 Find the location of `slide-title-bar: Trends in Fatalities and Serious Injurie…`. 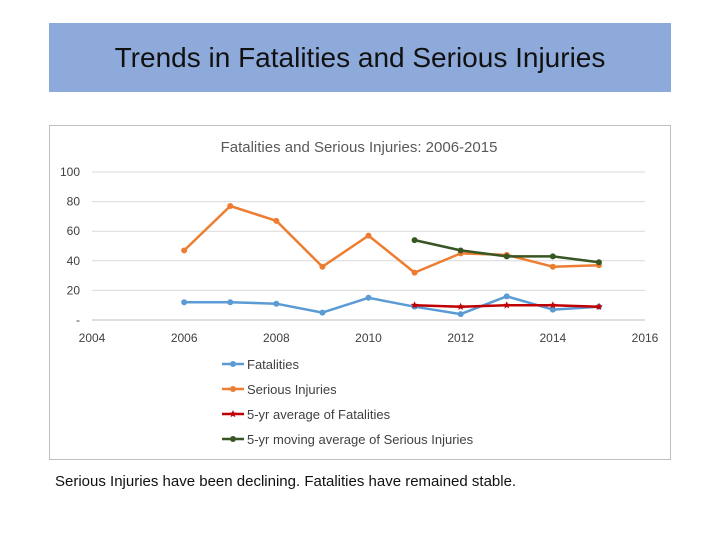

slide-title-bar: Trends in Fatalities and Serious Injurie… is located at coordinates (360, 57).